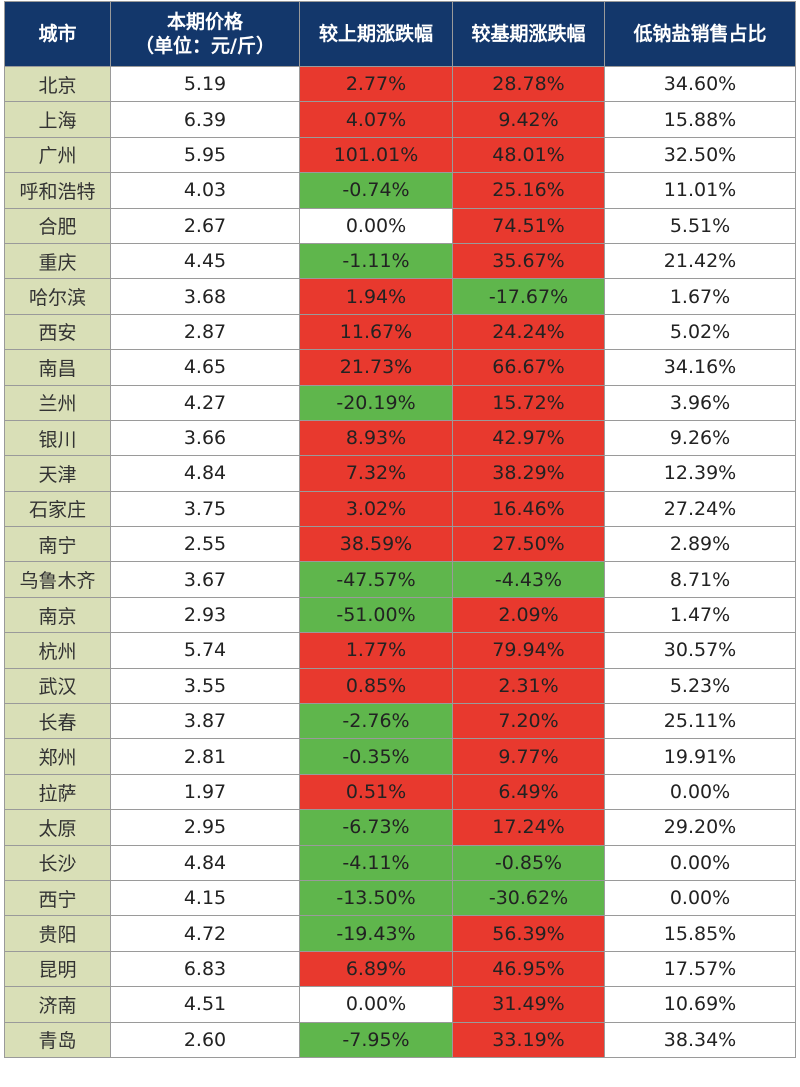  Describe the element at coordinates (376, 756) in the screenshot. I see `prev-change-cell: -0.35%` at that location.